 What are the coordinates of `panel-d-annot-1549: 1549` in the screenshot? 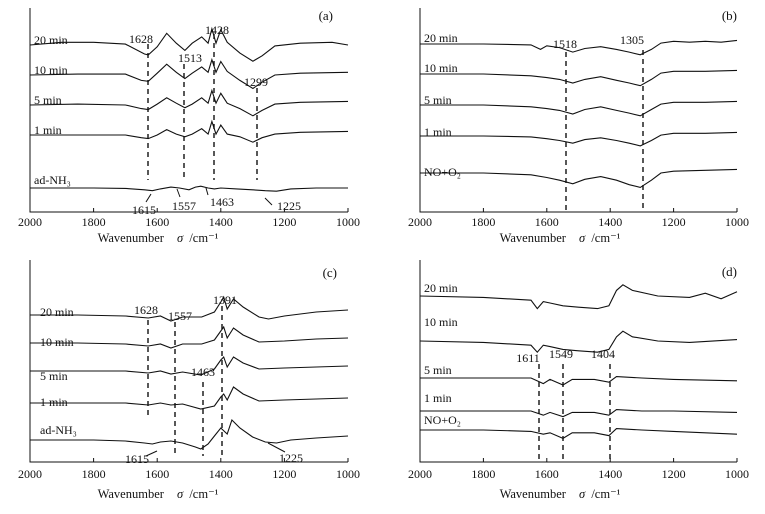 It's located at (561, 354).